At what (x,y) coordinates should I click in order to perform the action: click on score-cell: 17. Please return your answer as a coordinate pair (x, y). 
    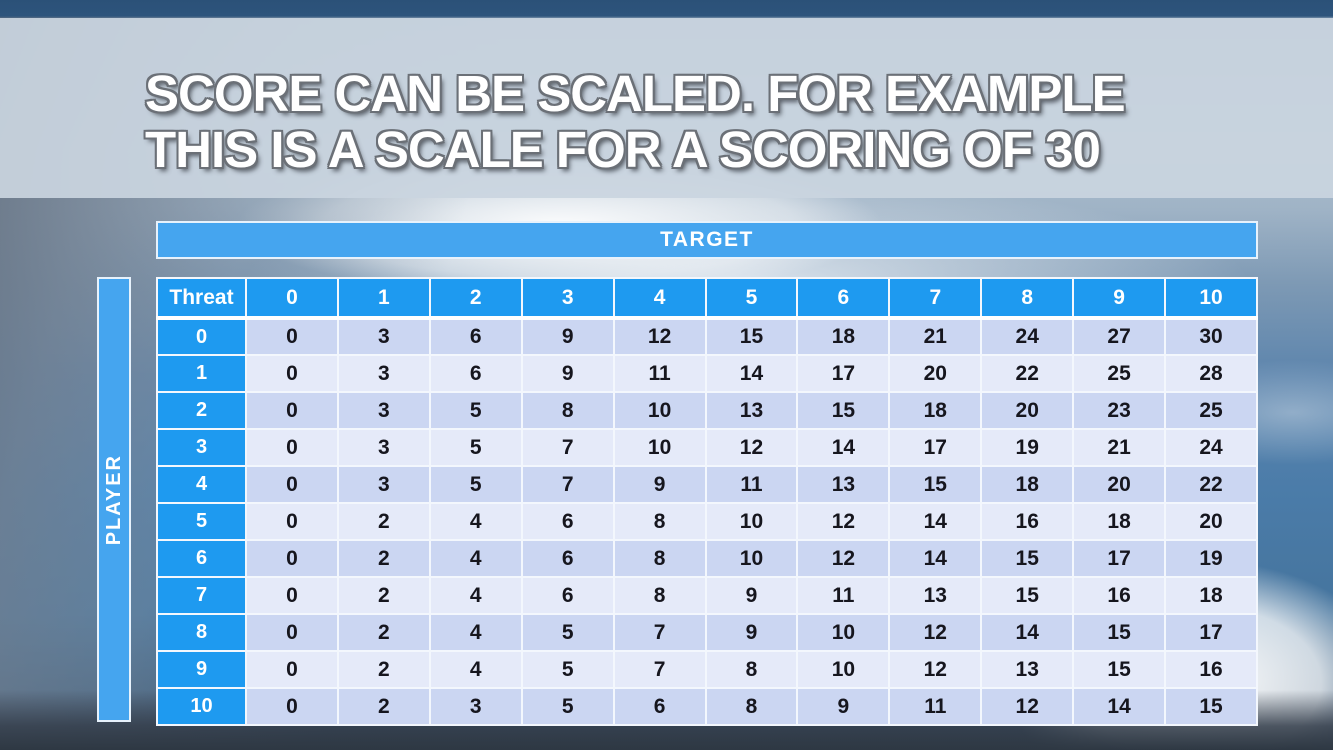
    Looking at the image, I should click on (1211, 632).